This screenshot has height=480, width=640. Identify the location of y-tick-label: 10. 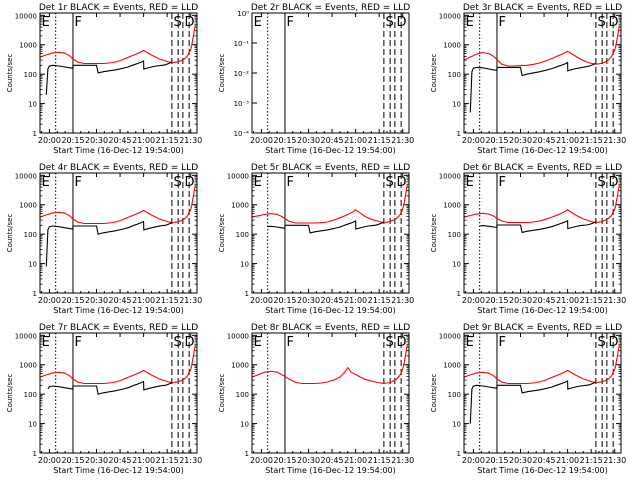
(244, 265).